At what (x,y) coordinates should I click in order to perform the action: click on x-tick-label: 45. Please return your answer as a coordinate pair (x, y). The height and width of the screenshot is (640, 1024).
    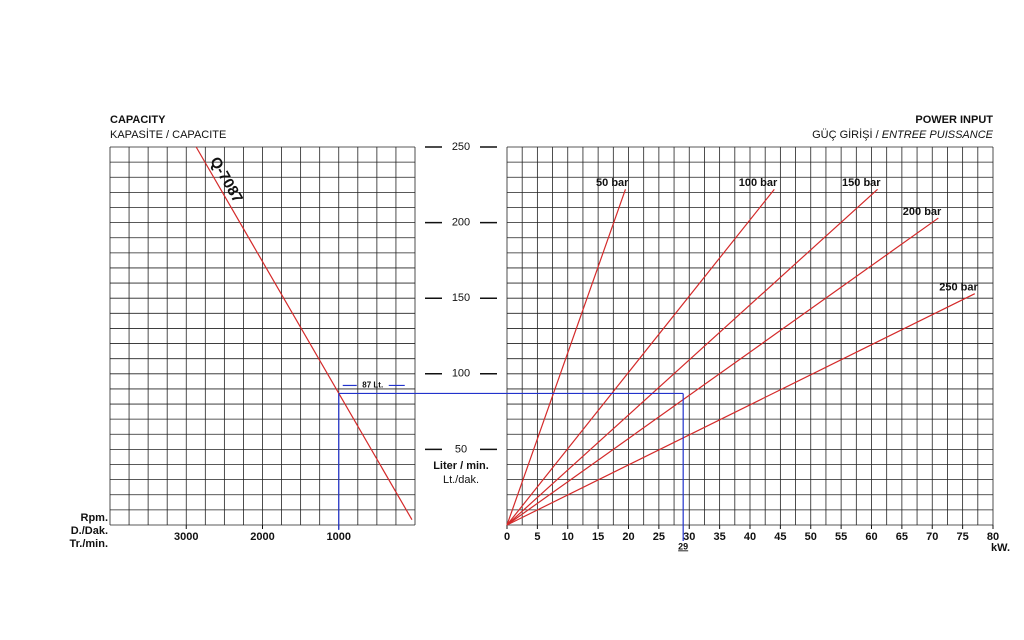
    Looking at the image, I should click on (780, 537).